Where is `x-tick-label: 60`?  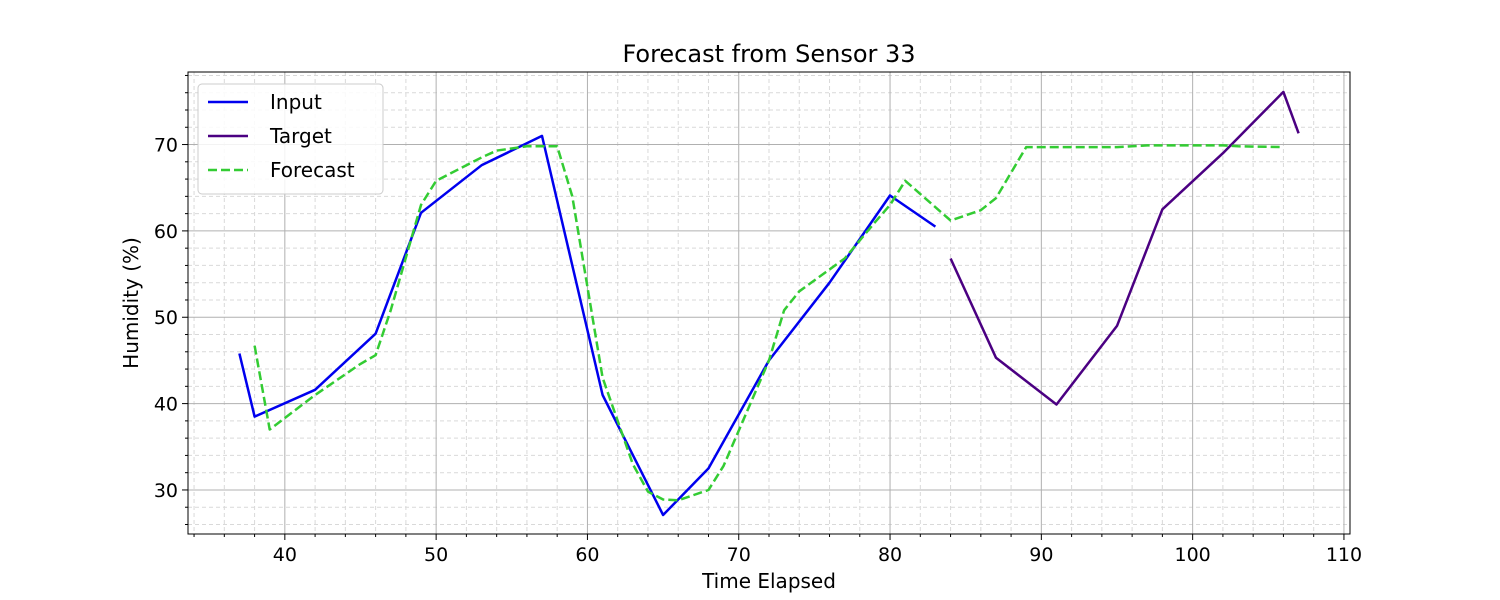 x-tick-label: 60 is located at coordinates (587, 555).